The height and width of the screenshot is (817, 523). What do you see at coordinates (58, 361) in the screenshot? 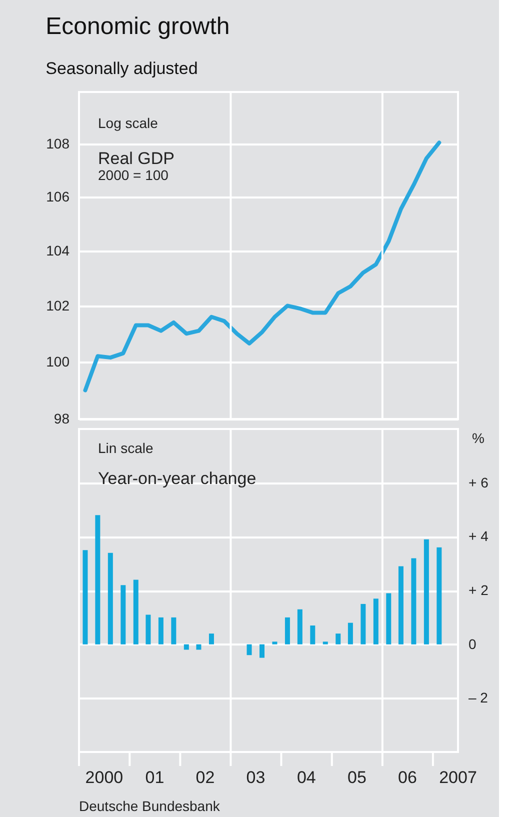
I see `y-tick-label: 100` at bounding box center [58, 361].